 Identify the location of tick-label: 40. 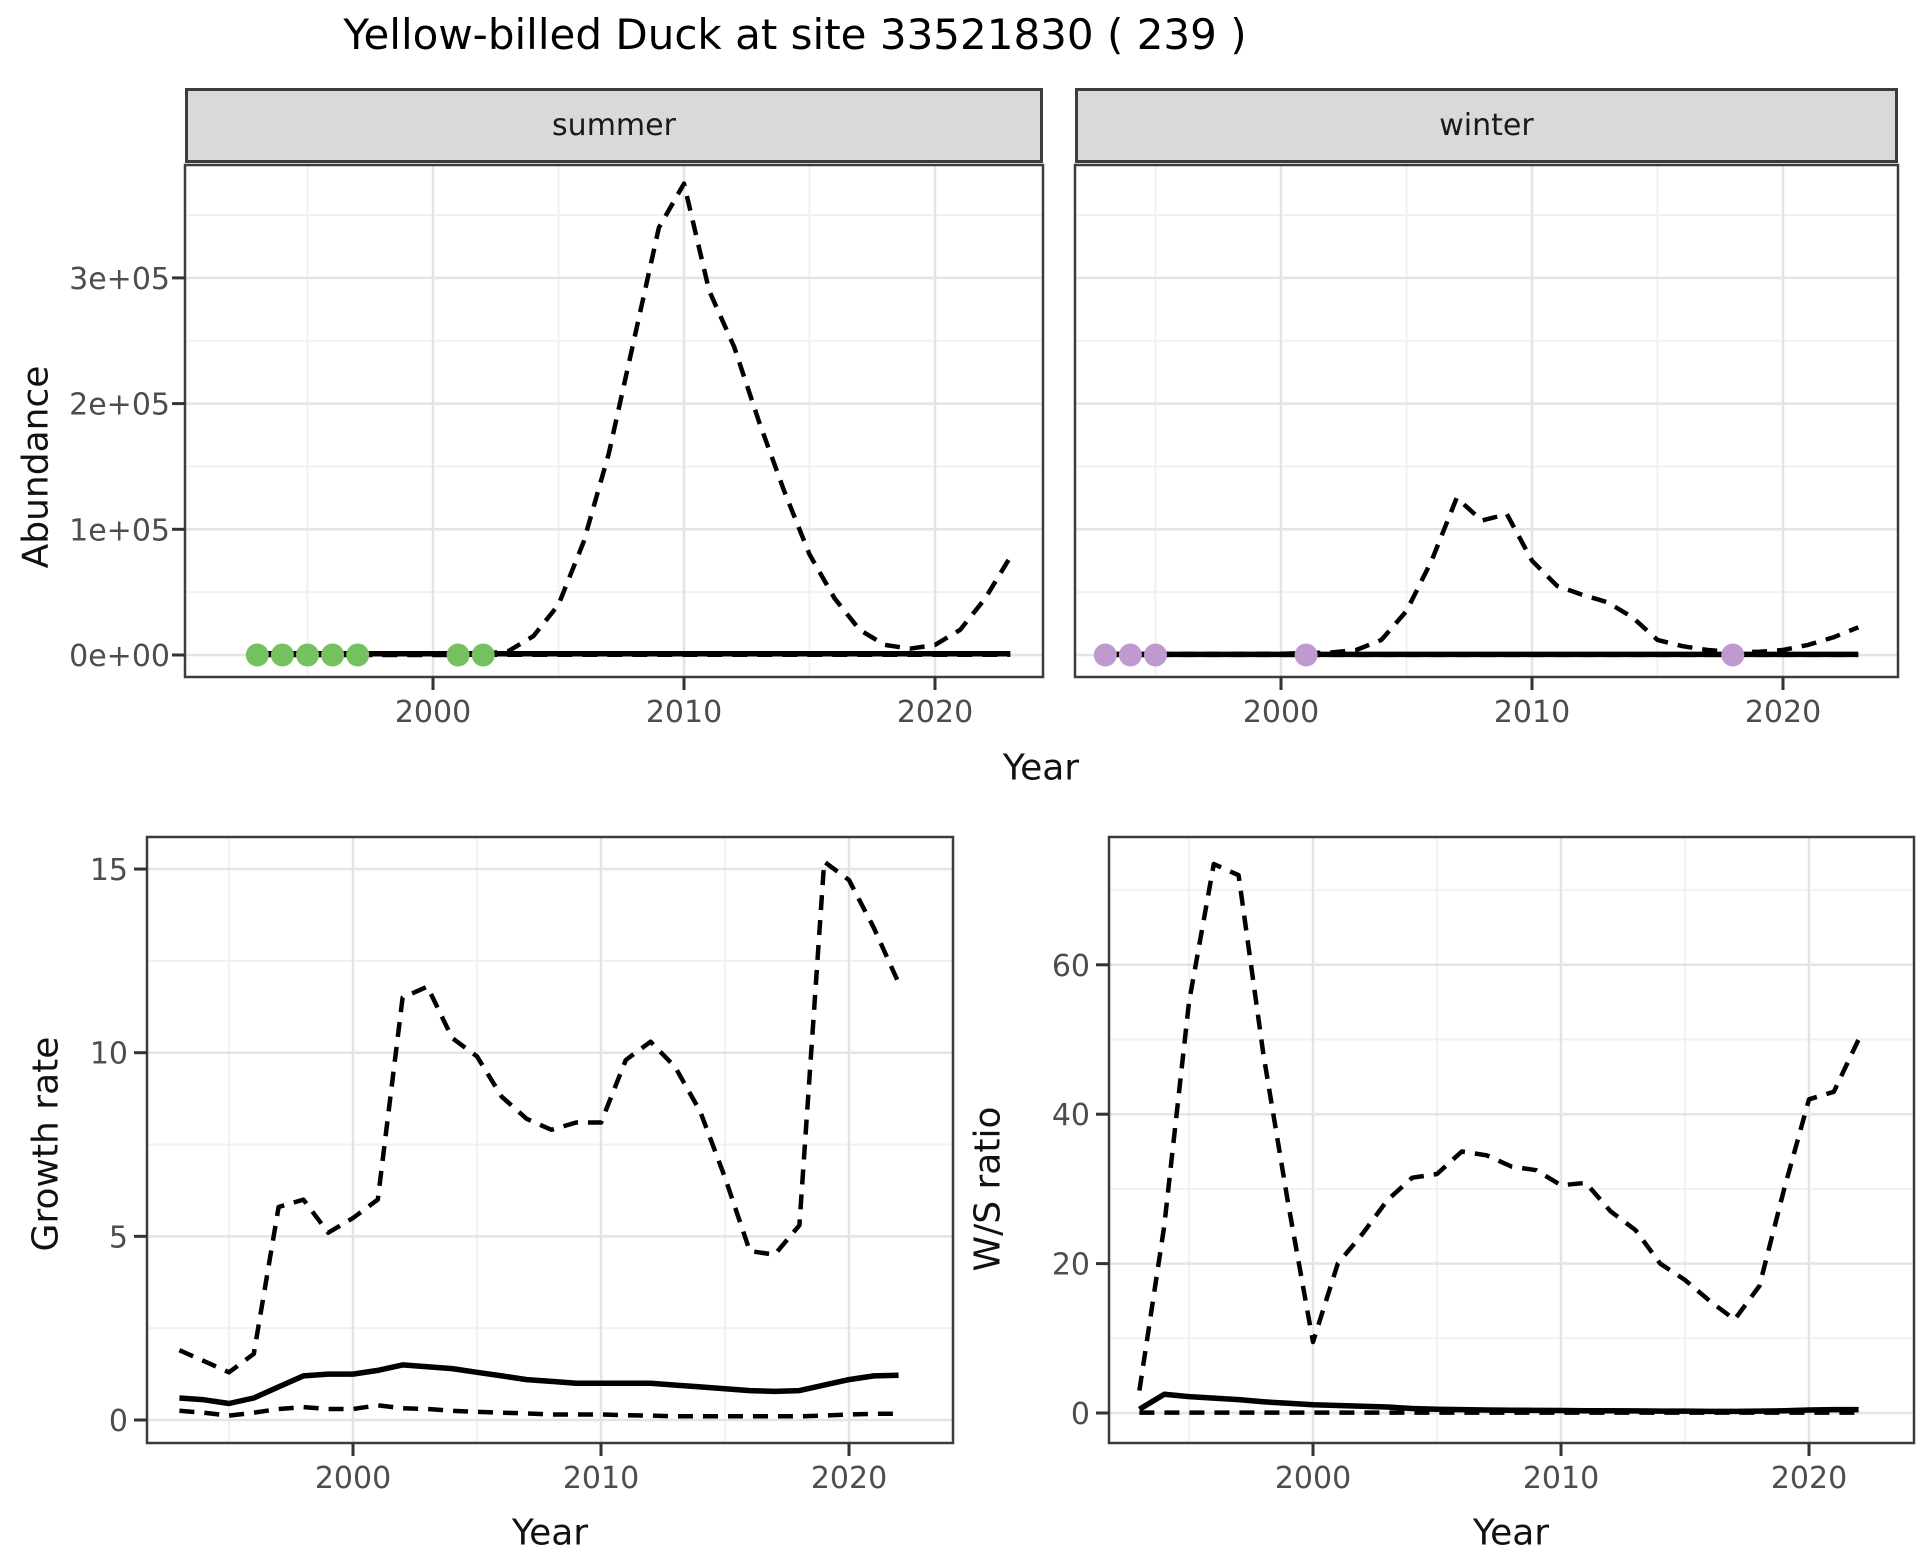
(1071, 1115).